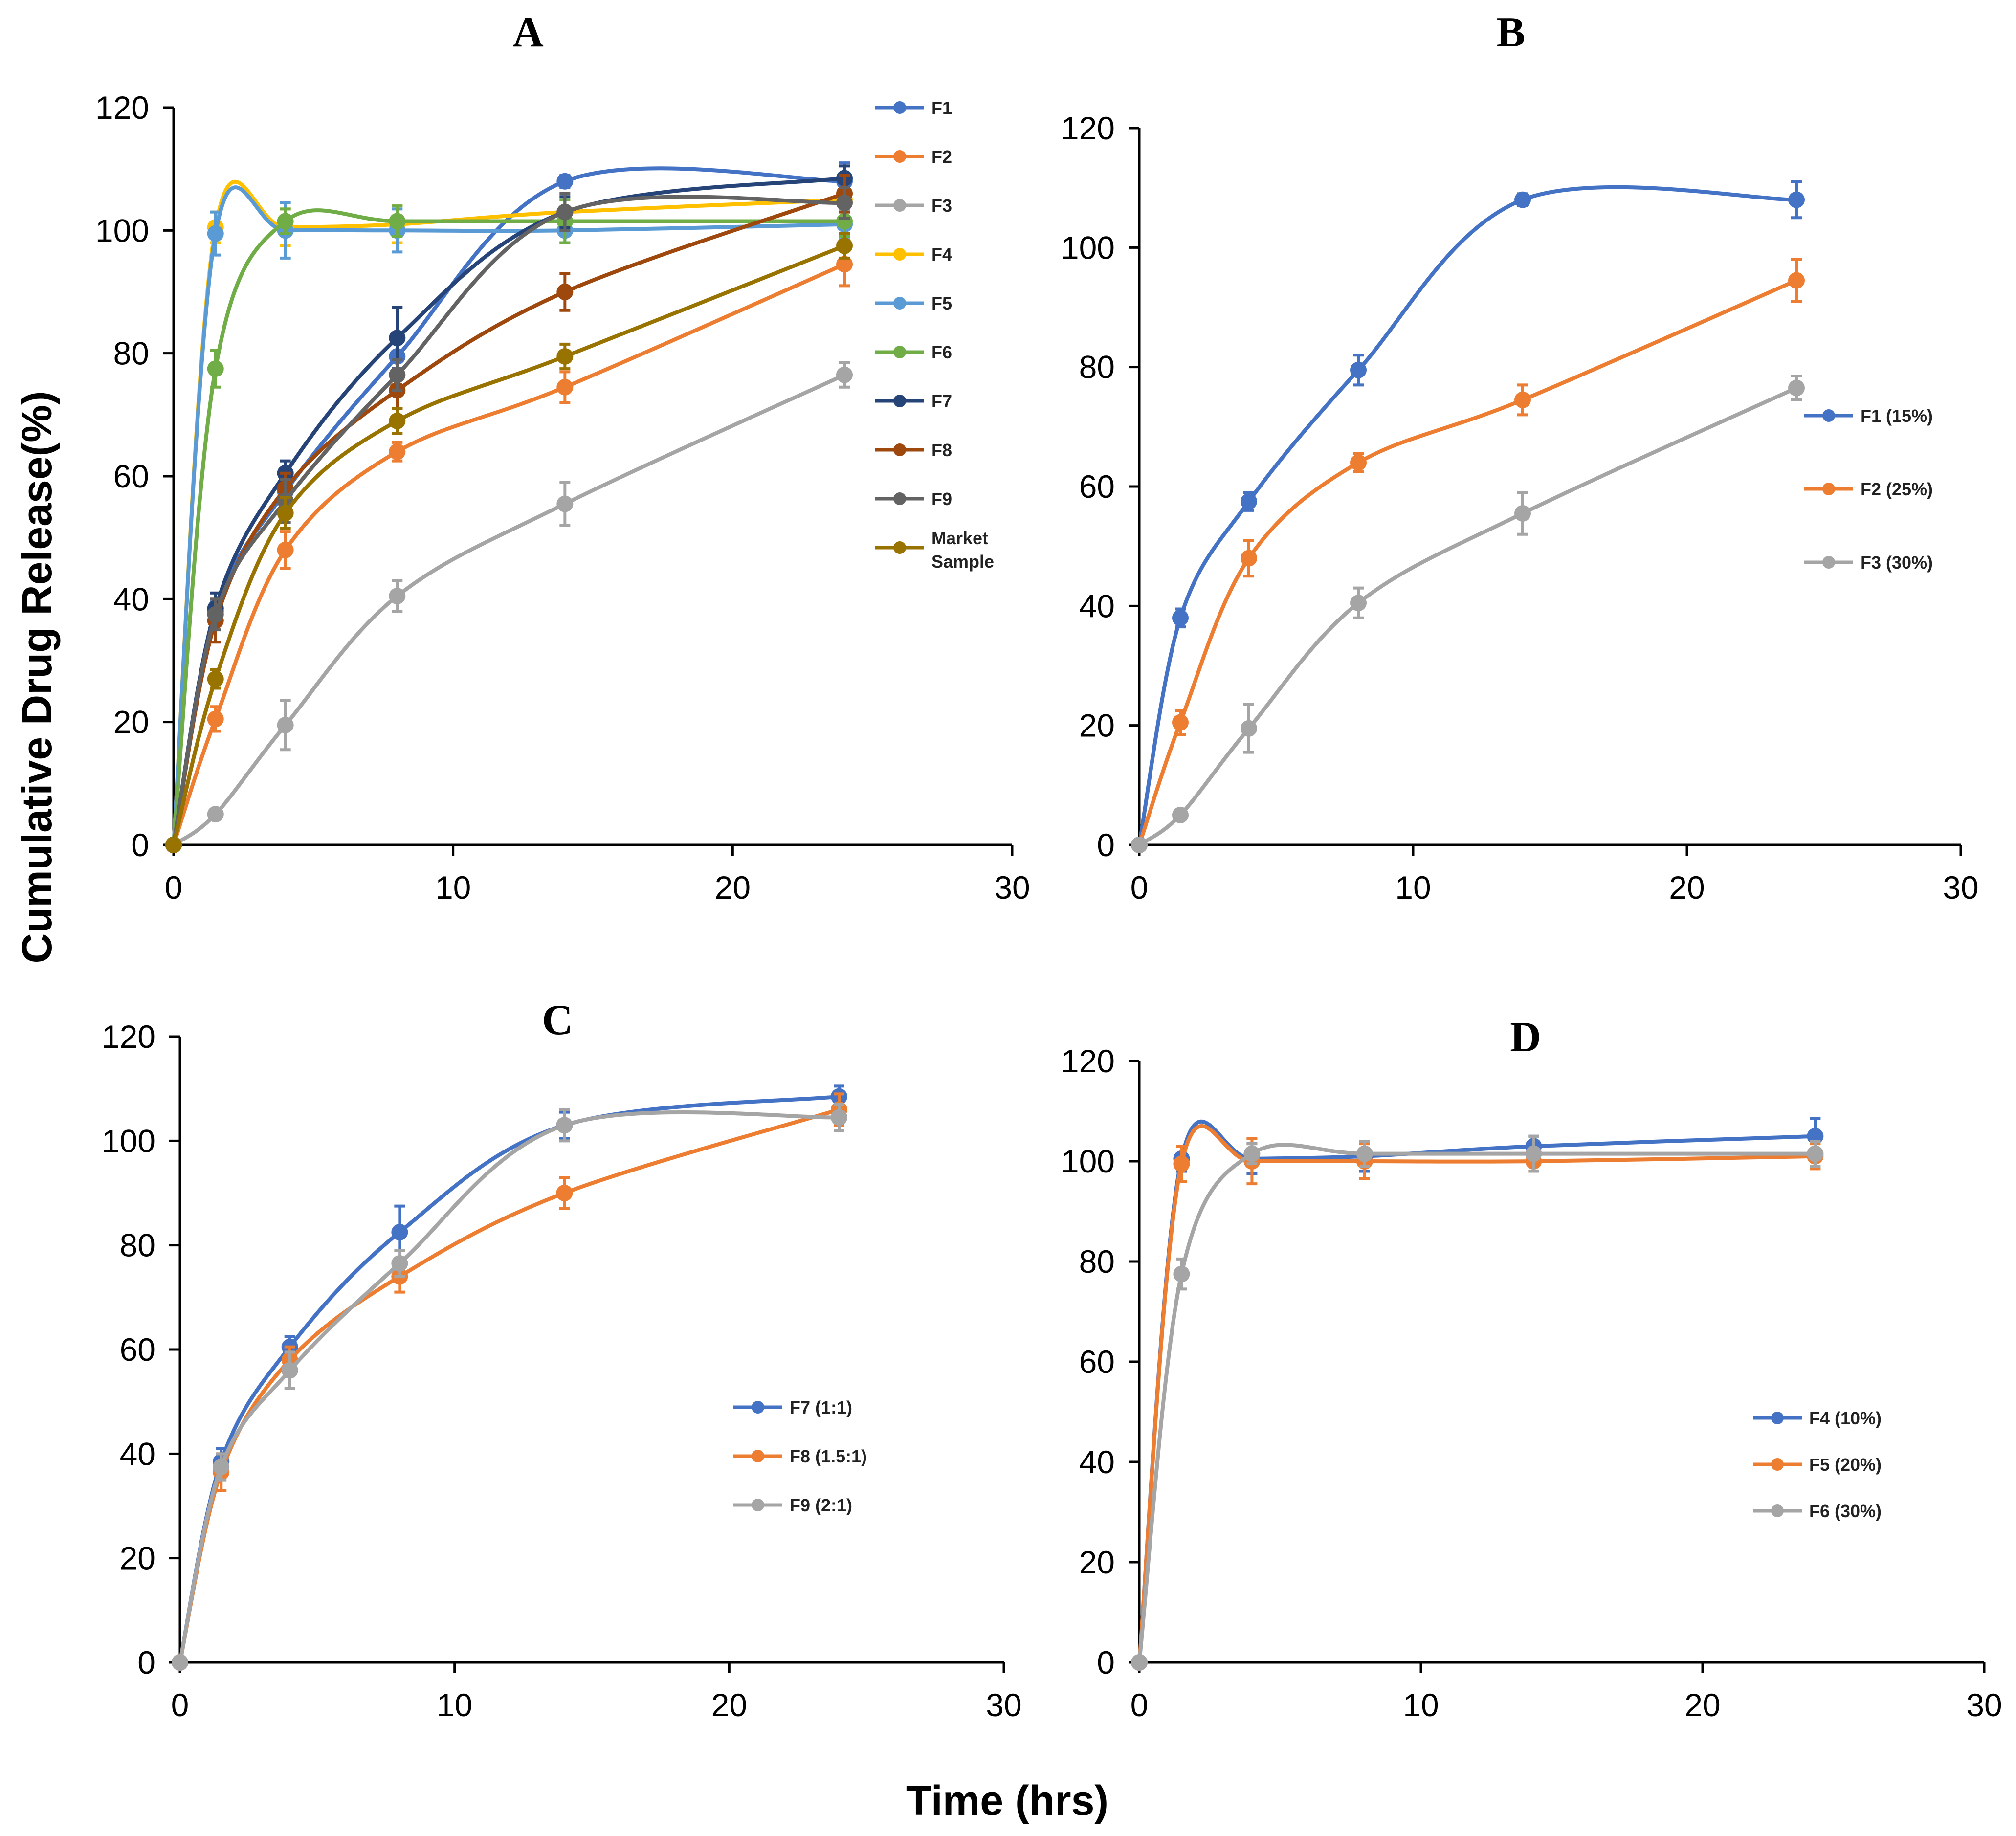 This screenshot has height=1836, width=2016. Describe the element at coordinates (941, 303) in the screenshot. I see `legend-label: F5` at that location.